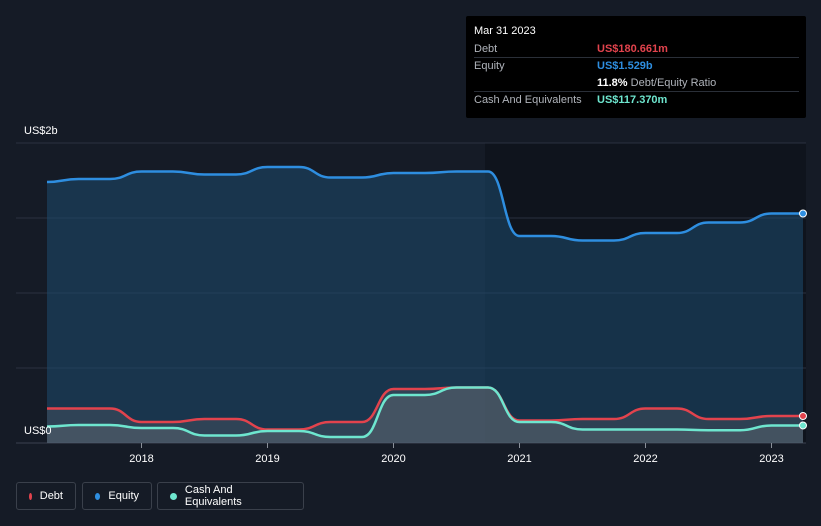  Describe the element at coordinates (424, 203) in the screenshot. I see `equity-line` at that location.